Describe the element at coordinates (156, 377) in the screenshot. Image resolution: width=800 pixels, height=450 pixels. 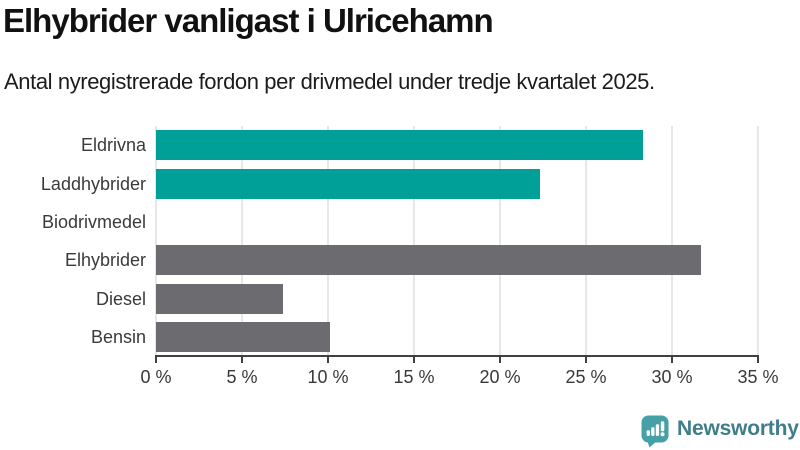
I see `x-axis-tick-label: 0 %` at that location.